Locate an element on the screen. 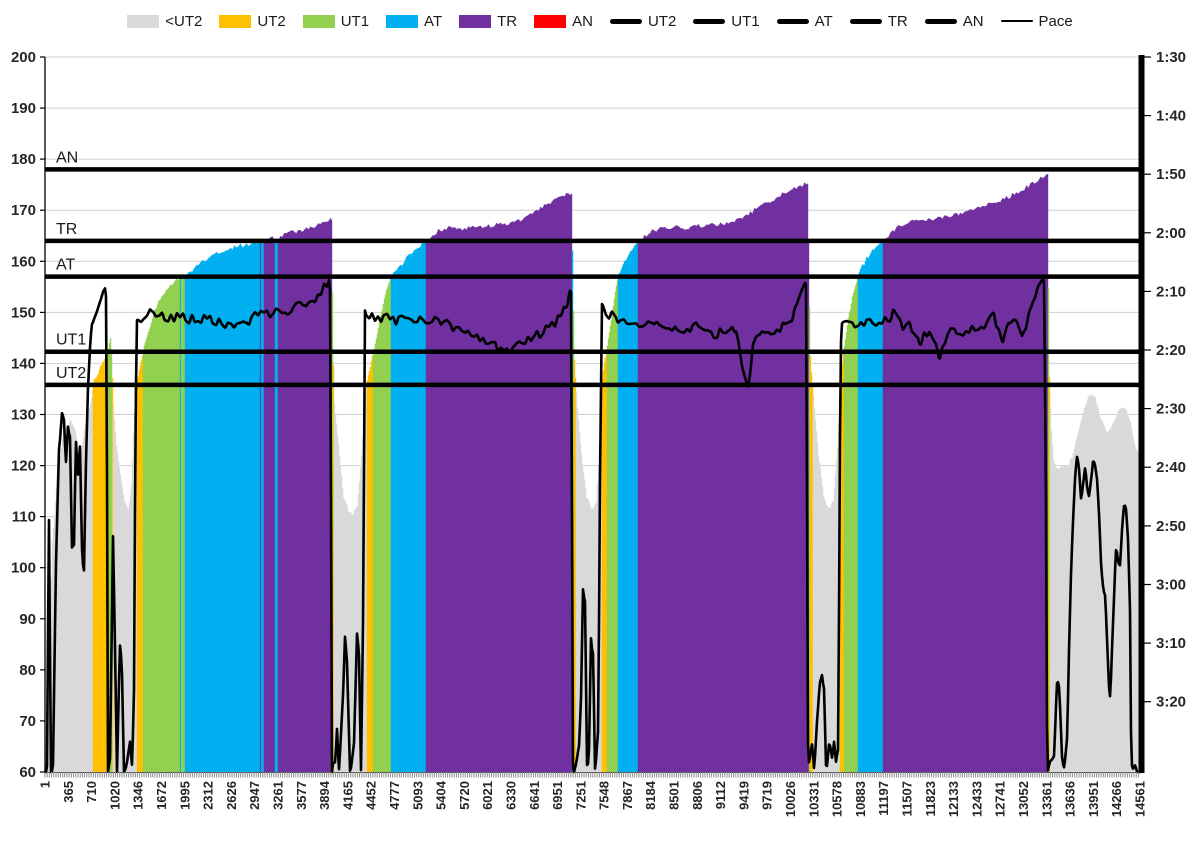 The height and width of the screenshot is (853, 1200). left-axis-tick-label: 70 is located at coordinates (27, 721).